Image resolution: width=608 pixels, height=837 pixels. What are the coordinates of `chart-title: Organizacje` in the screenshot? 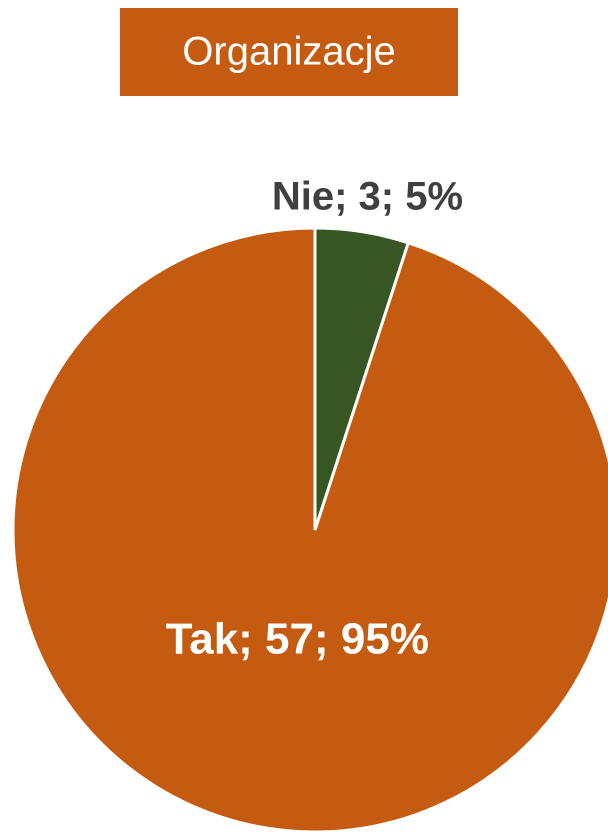 It's located at (288, 52).